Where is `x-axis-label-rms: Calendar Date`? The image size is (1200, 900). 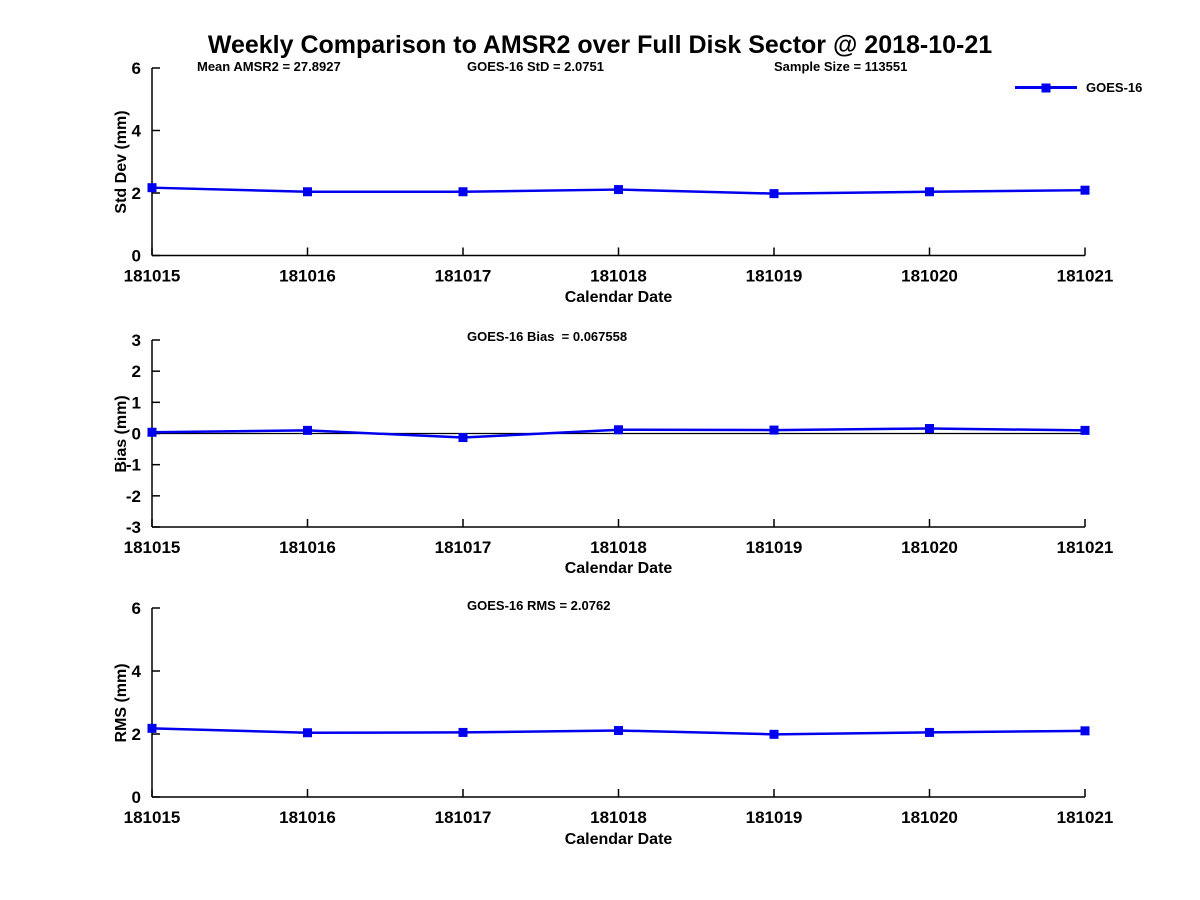
x-axis-label-rms: Calendar Date is located at coordinates (618, 839).